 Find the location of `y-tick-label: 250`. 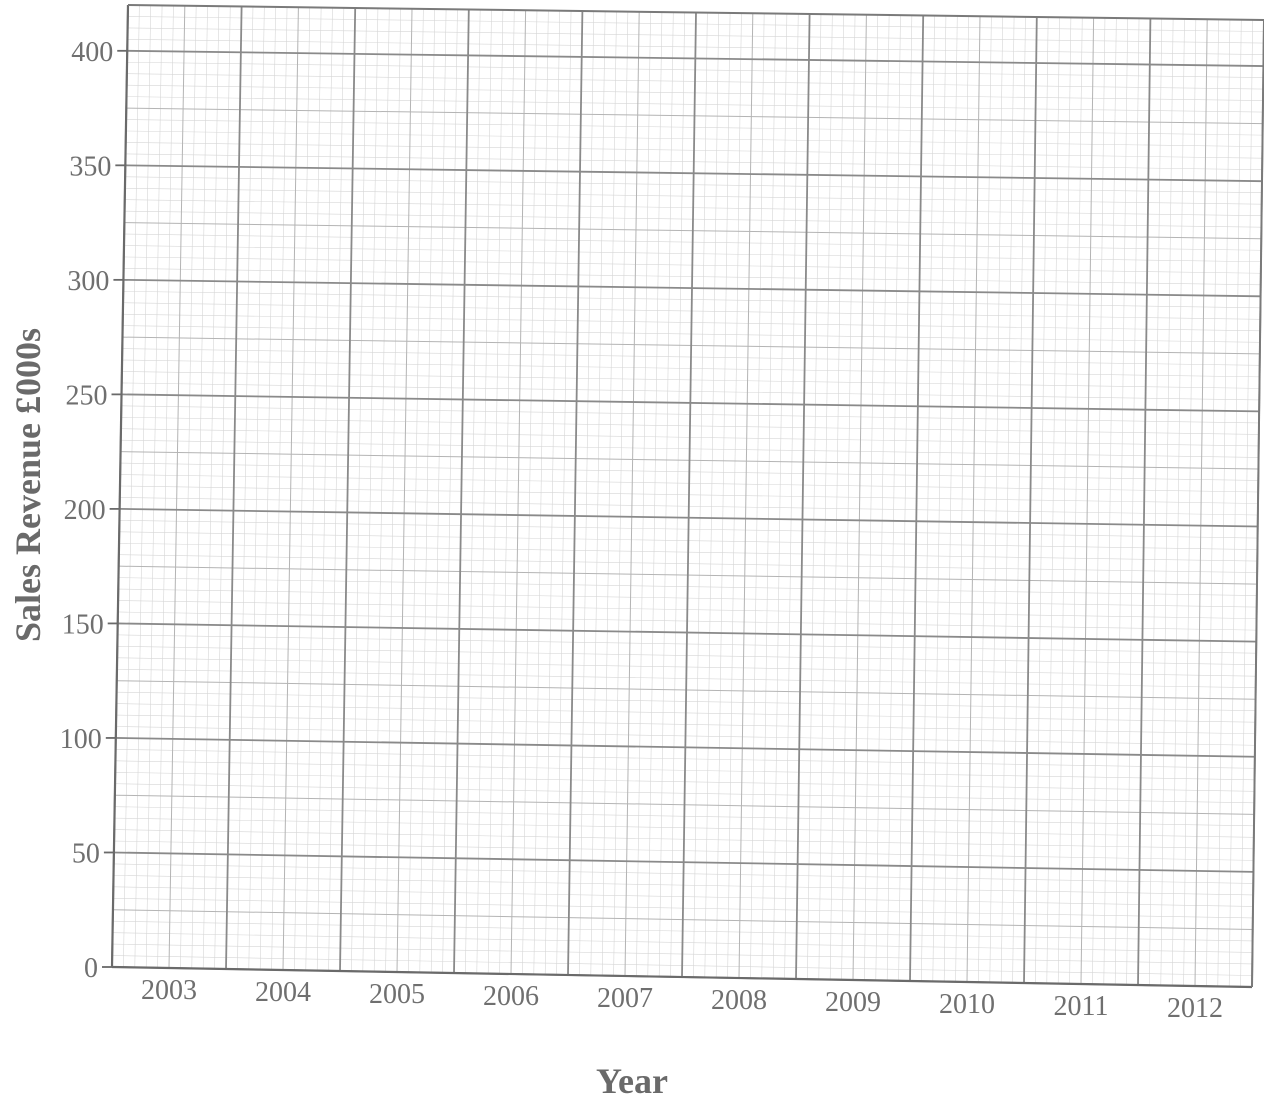

y-tick-label: 250 is located at coordinates (87, 395).